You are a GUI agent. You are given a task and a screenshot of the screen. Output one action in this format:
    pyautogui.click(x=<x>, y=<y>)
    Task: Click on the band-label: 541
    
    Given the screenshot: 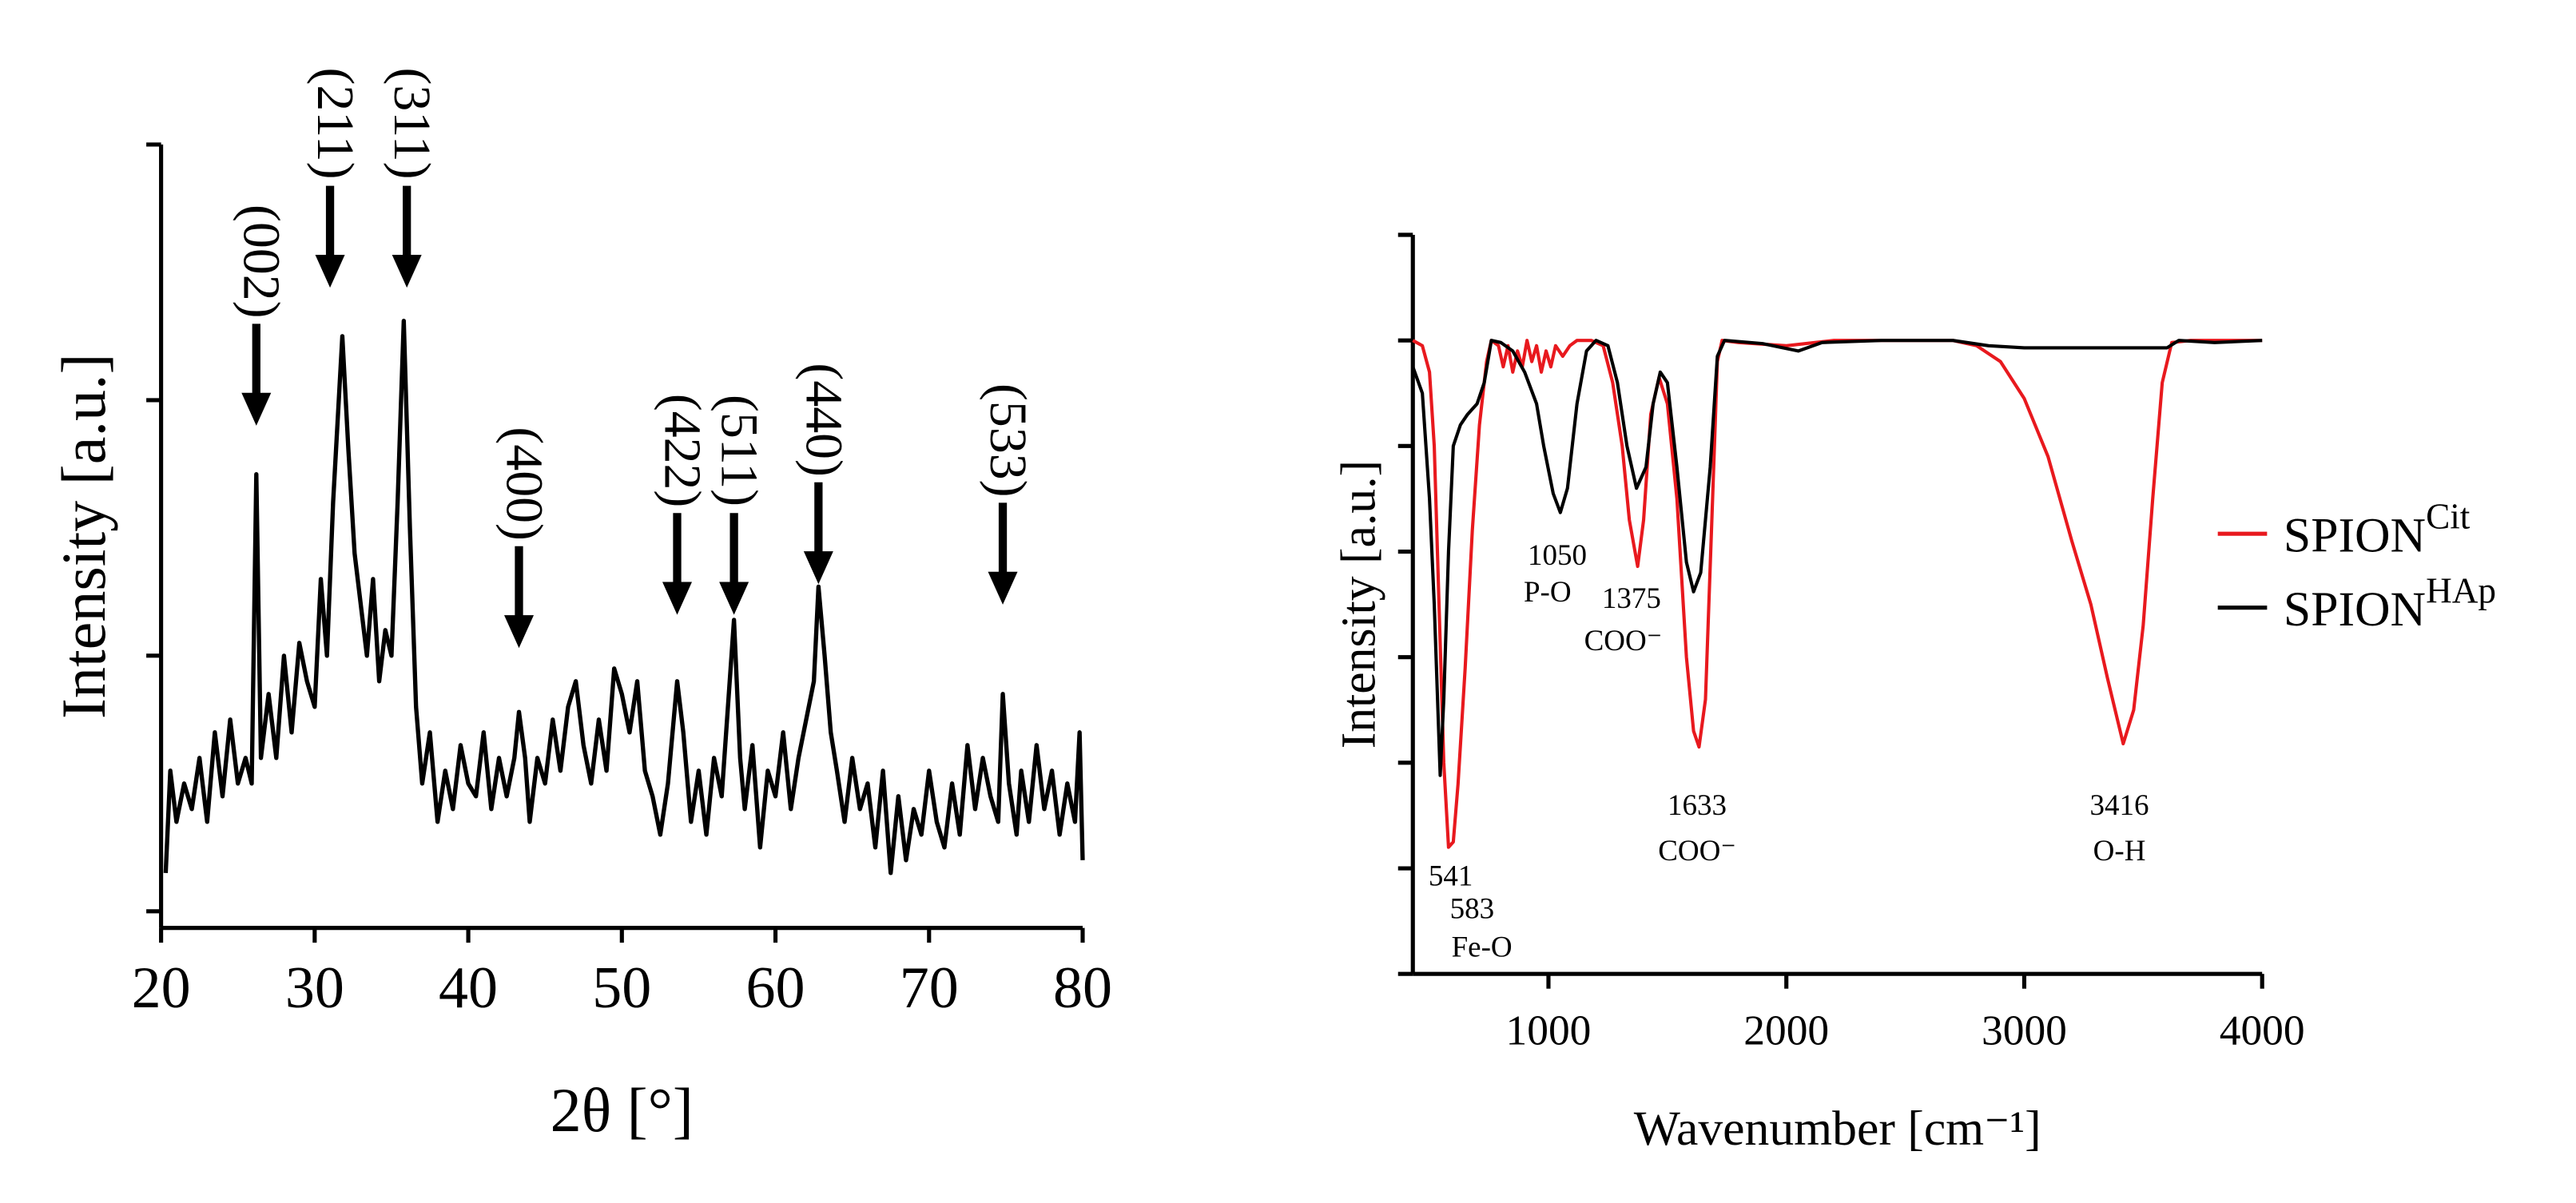 What is the action you would take?
    pyautogui.click(x=1451, y=876)
    